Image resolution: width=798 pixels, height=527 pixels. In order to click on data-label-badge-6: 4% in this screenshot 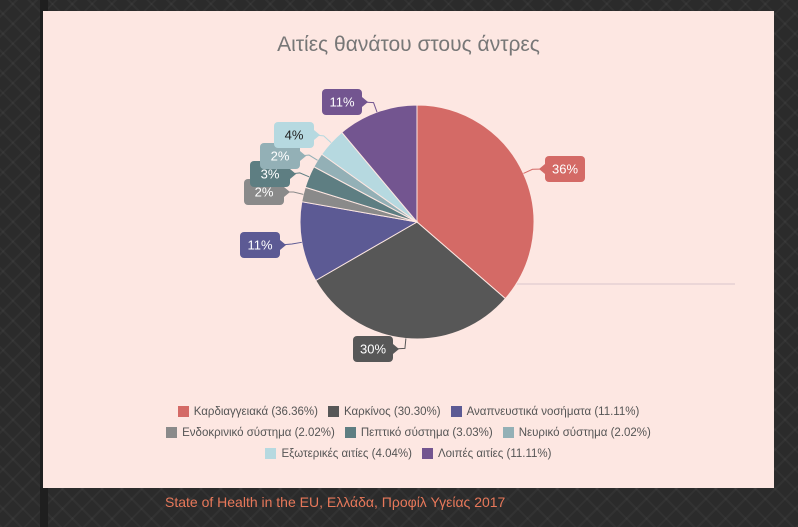, I will do `click(297, 135)`.